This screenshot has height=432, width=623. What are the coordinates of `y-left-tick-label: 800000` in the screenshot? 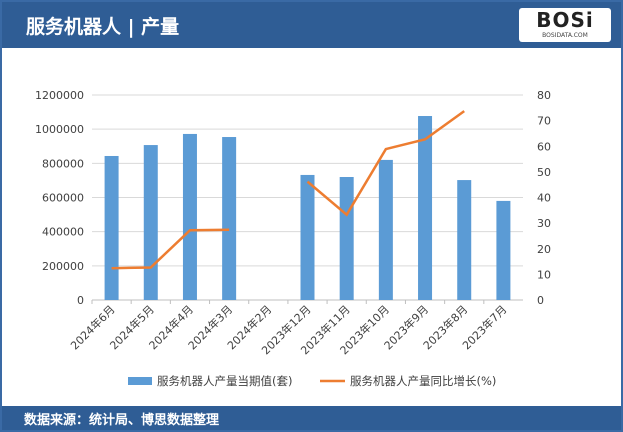 It's located at (63, 163).